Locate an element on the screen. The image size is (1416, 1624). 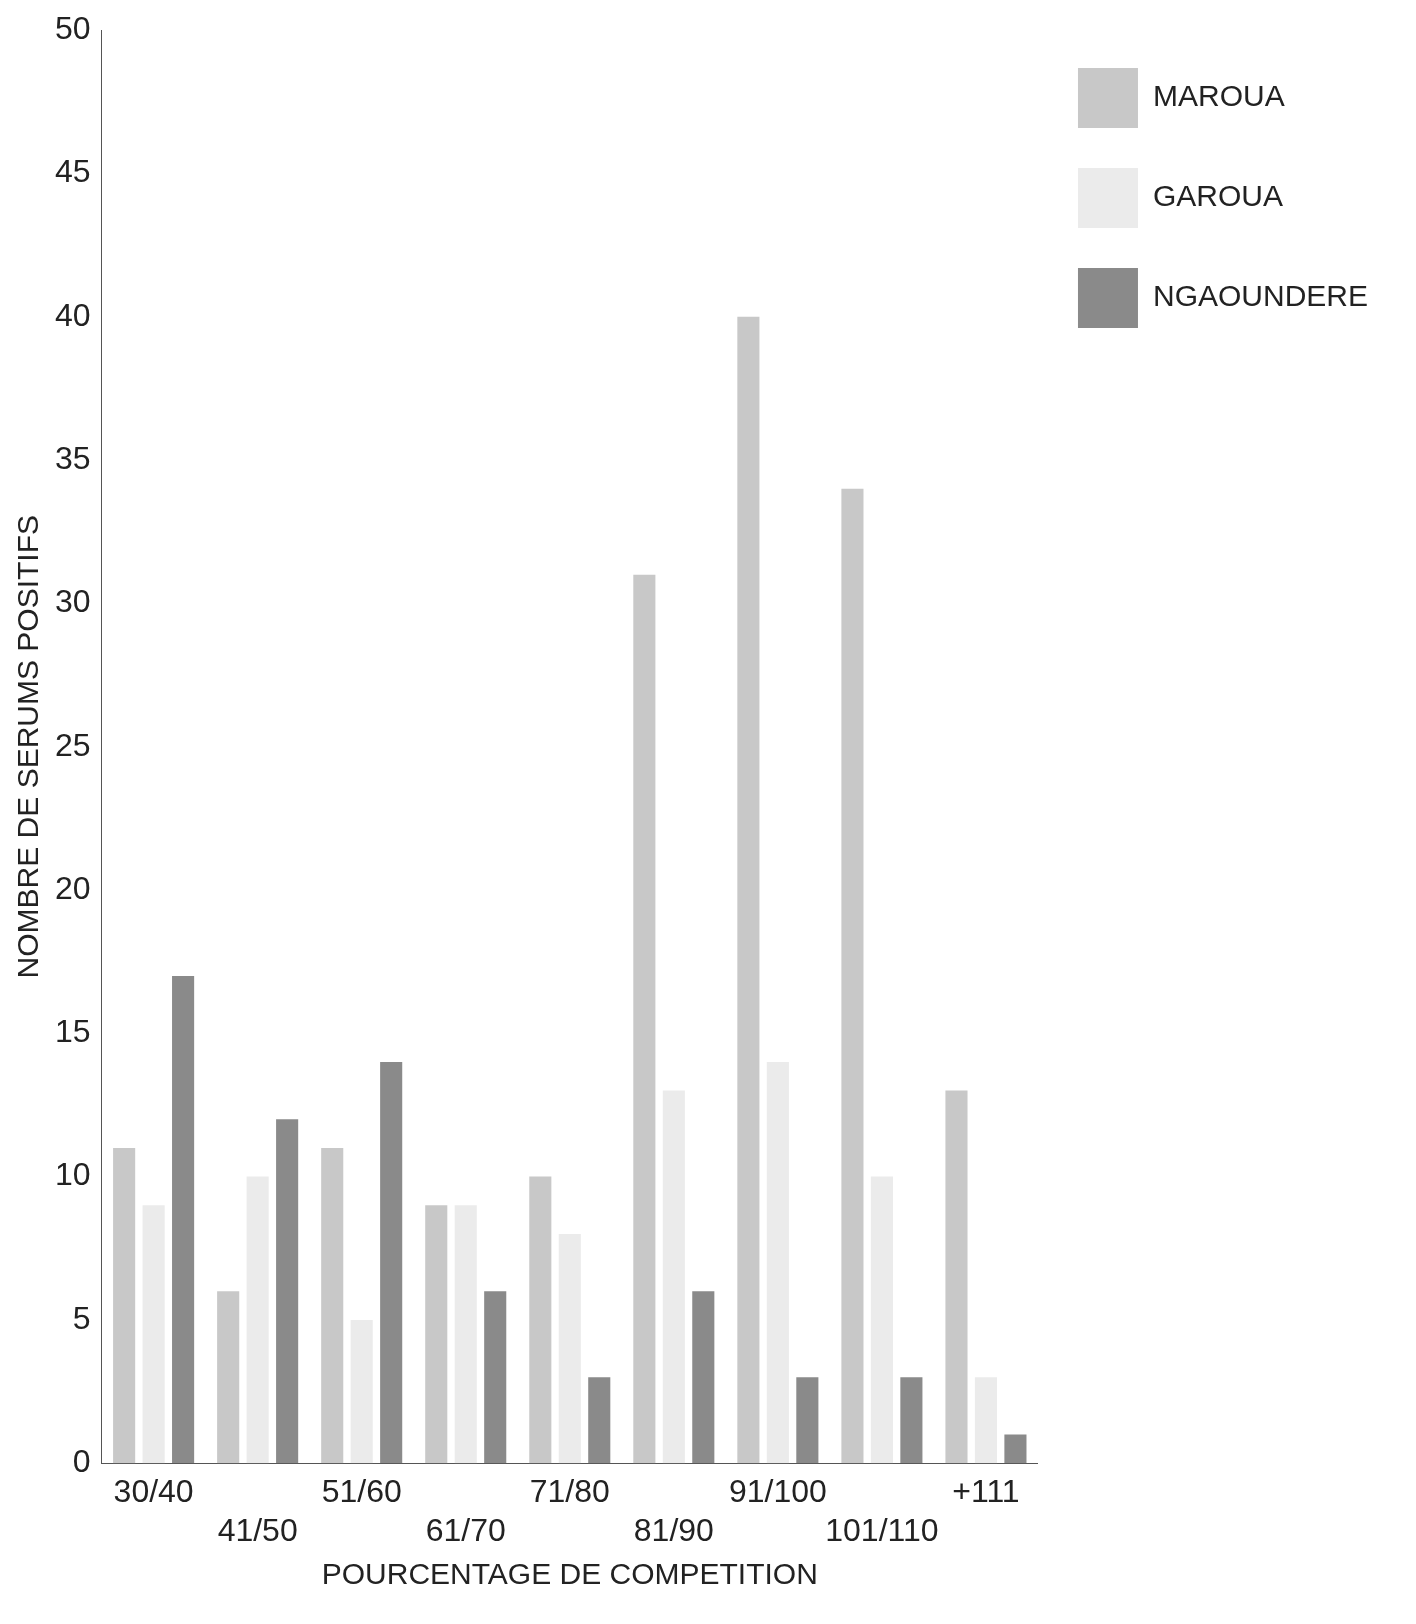
x-tick-label: 51/60 is located at coordinates (361, 1491).